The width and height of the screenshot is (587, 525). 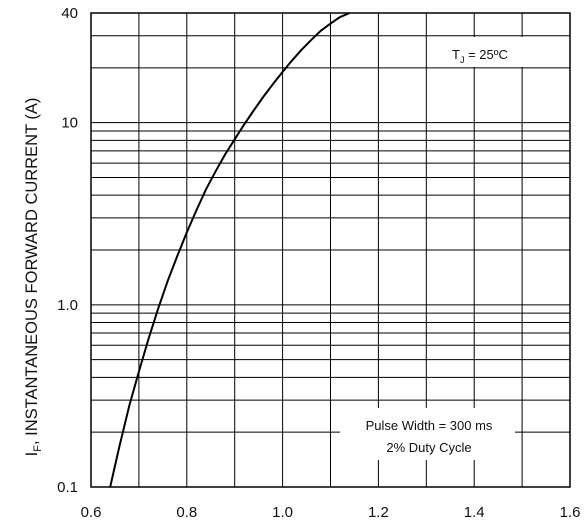 What do you see at coordinates (67, 305) in the screenshot?
I see `y-tick-label: 1.0` at bounding box center [67, 305].